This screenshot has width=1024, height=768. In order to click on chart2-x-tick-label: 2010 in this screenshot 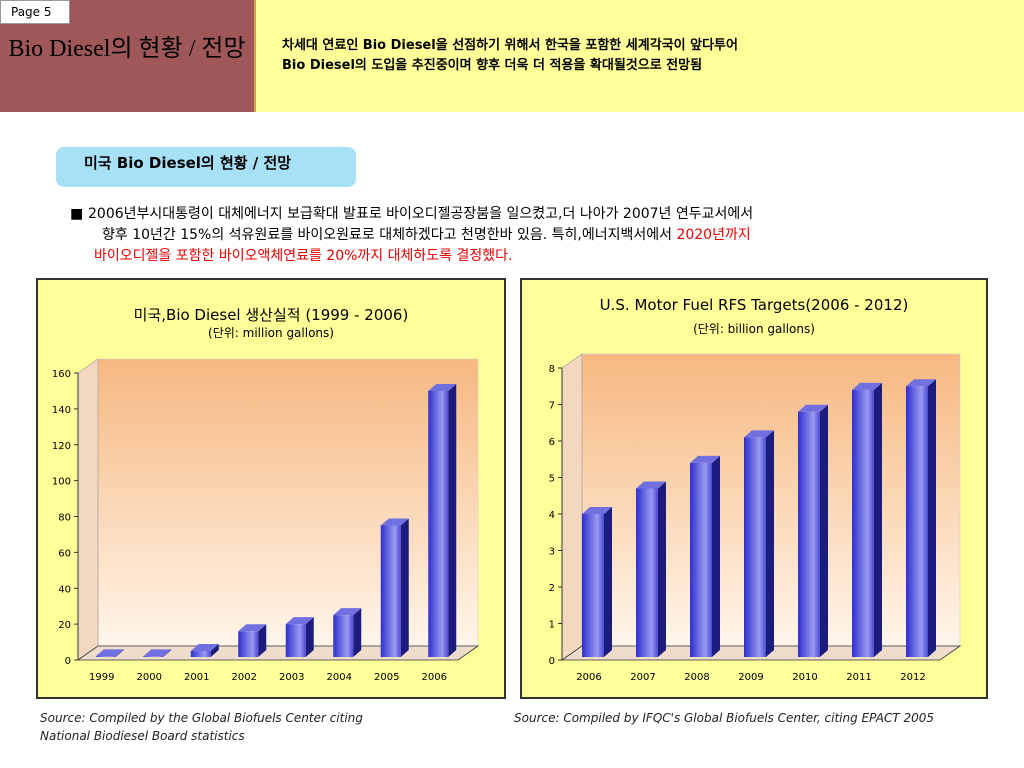, I will do `click(804, 677)`.